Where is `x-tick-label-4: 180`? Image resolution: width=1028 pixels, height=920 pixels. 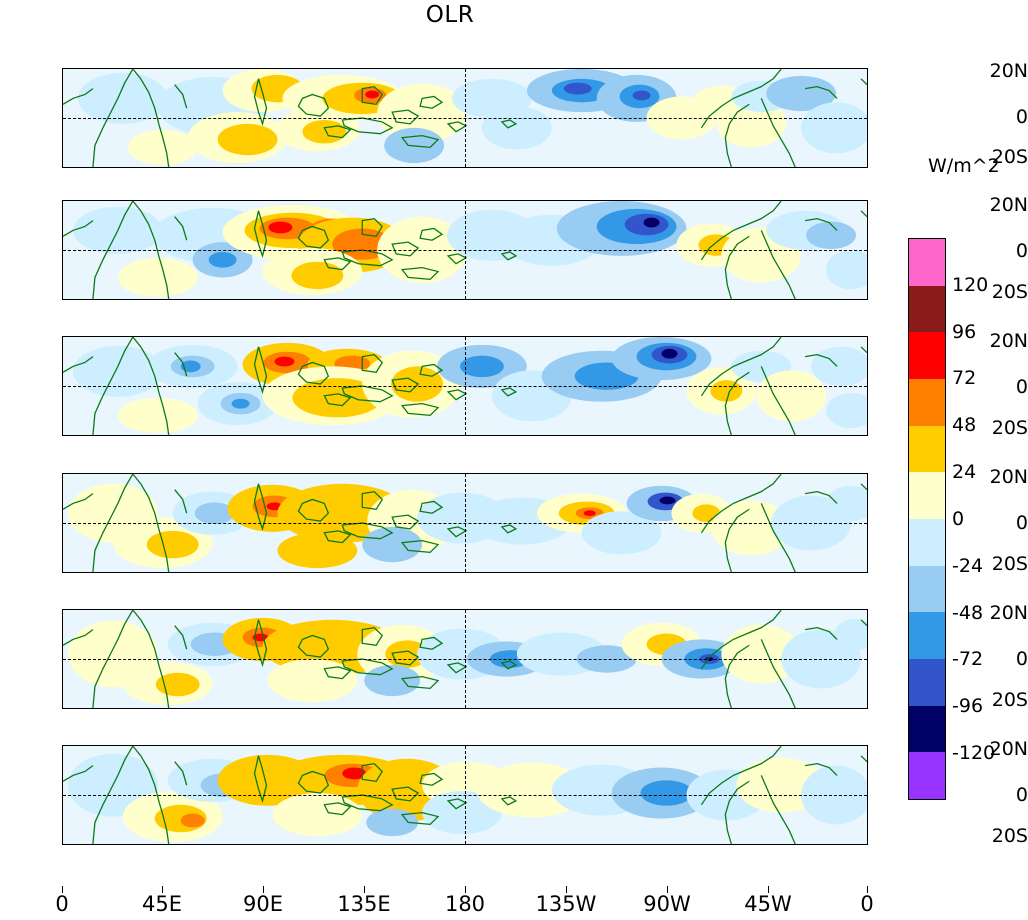 x-tick-label-4: 180 is located at coordinates (465, 904).